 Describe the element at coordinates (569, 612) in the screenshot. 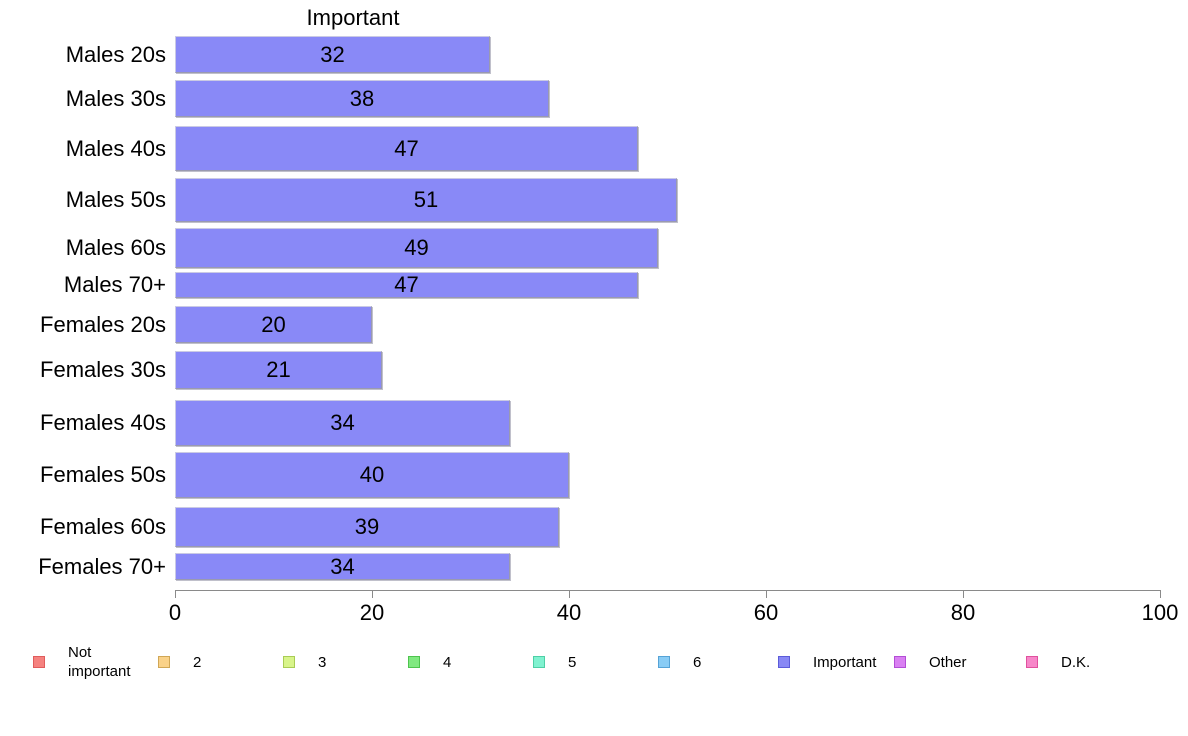

I see `x-axis-tick-label: 40` at that location.